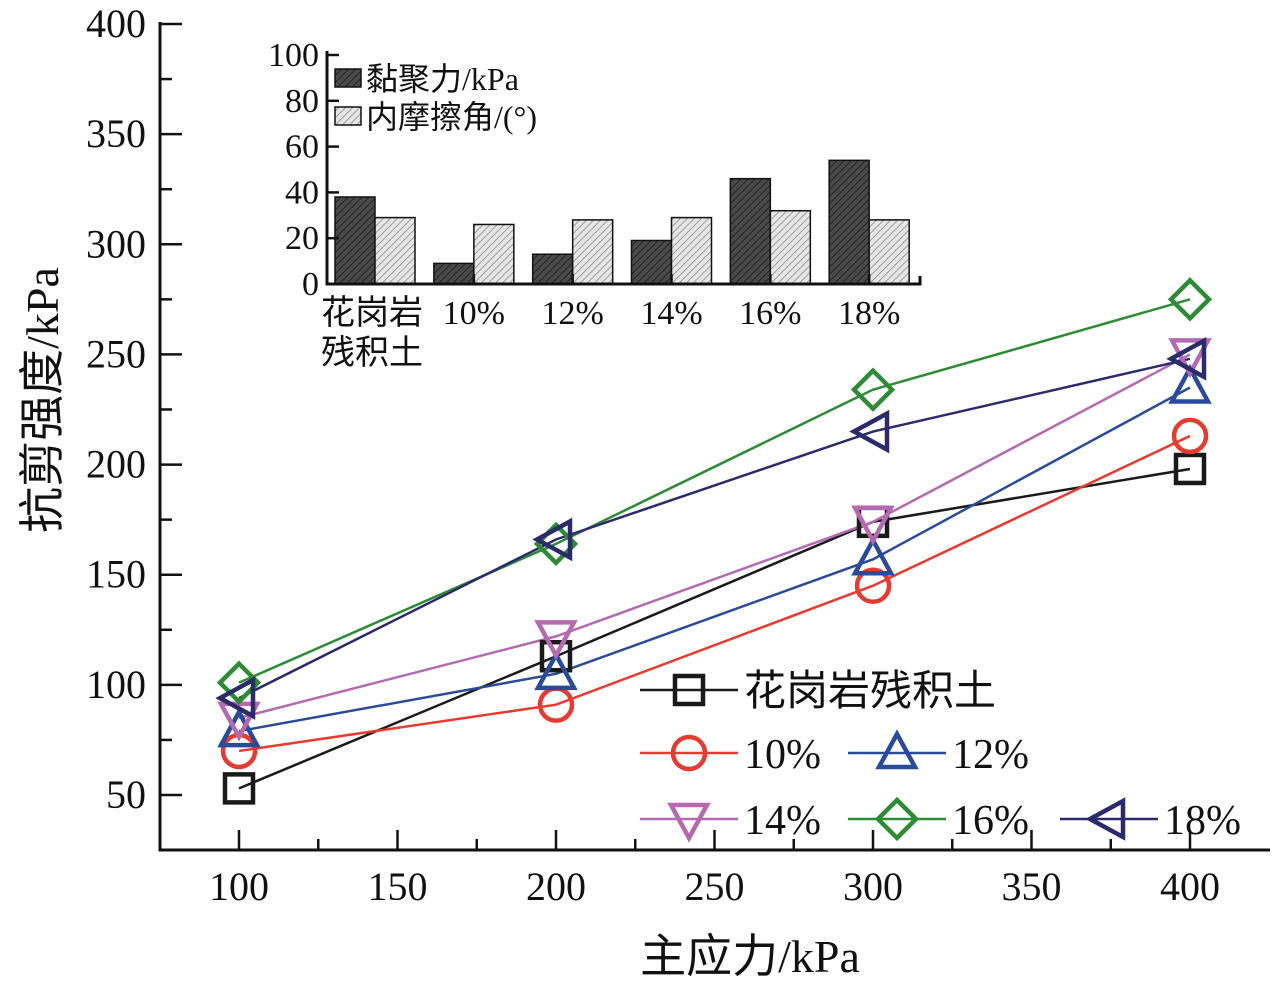 The width and height of the screenshot is (1281, 985). Describe the element at coordinates (42, 400) in the screenshot. I see `y-axis-title: 抗剪强度/kPa` at that location.